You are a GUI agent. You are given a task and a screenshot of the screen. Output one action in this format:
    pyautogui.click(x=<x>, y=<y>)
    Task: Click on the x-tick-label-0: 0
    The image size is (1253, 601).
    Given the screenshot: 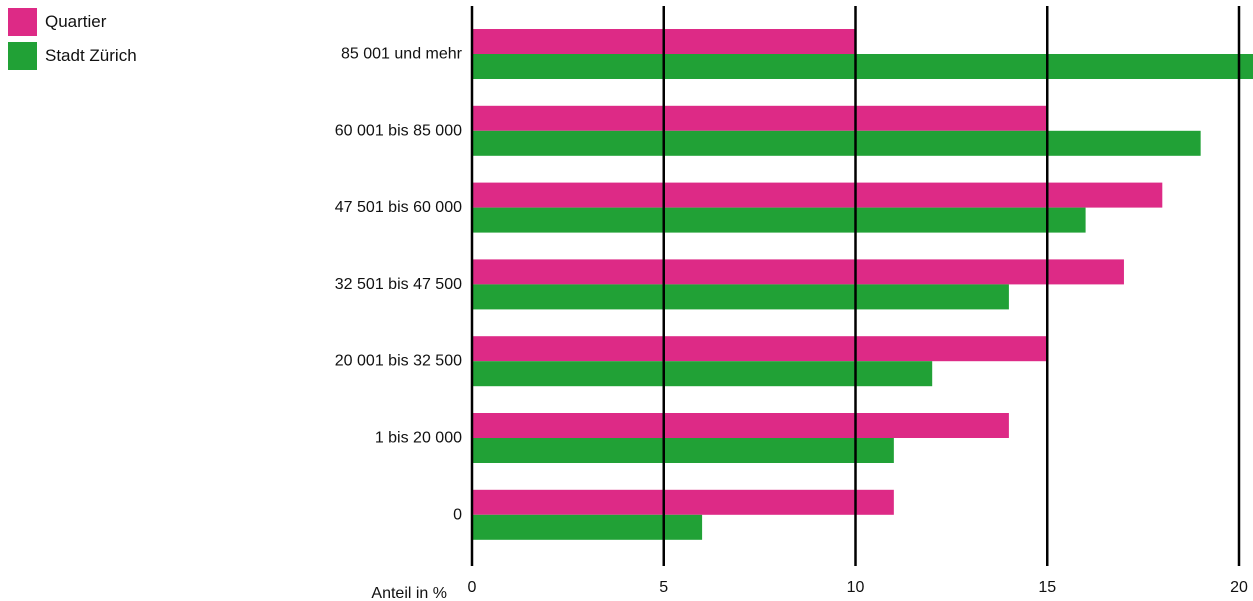 What is the action you would take?
    pyautogui.click(x=472, y=587)
    